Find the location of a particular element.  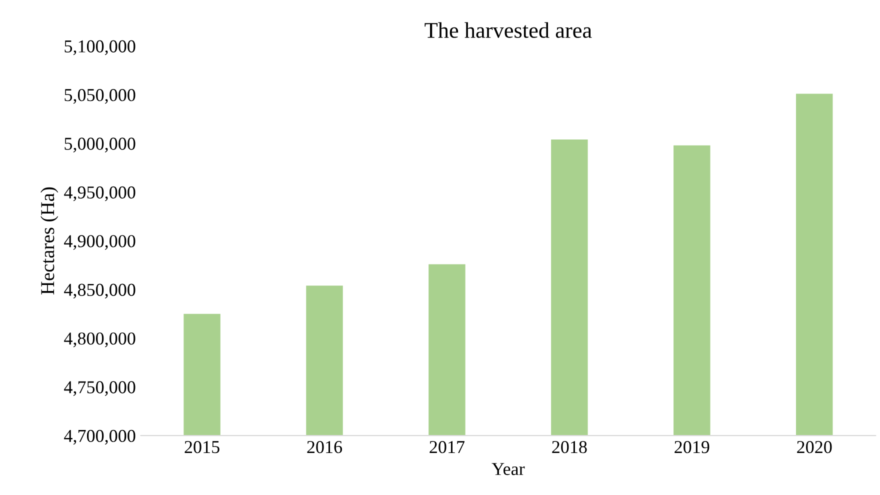

y-tick-label: 5,000,000 is located at coordinates (100, 145).